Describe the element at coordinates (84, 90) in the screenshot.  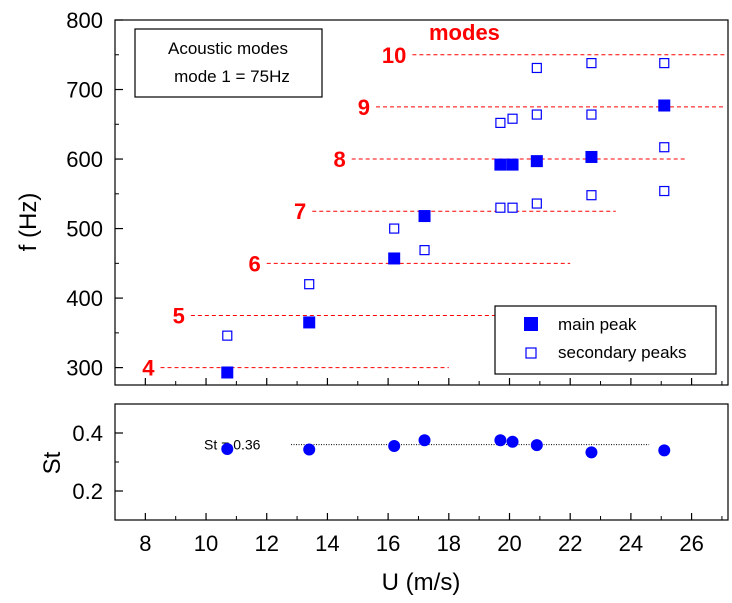
I see `y-tick-label-frequency: 700` at that location.